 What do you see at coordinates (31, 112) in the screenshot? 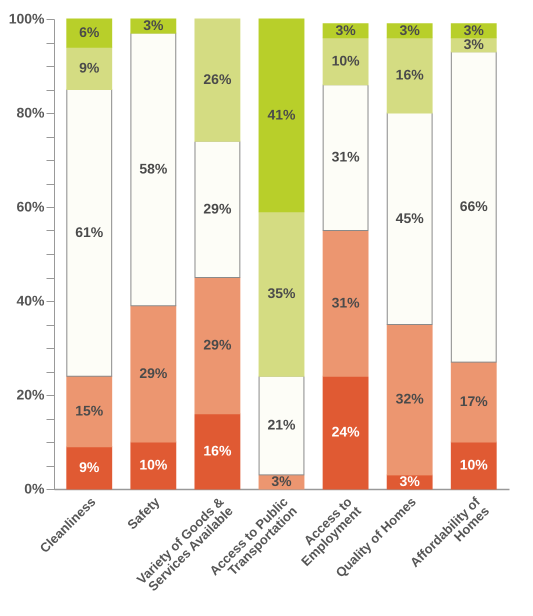
I see `y-tick-label: 80%` at bounding box center [31, 112].